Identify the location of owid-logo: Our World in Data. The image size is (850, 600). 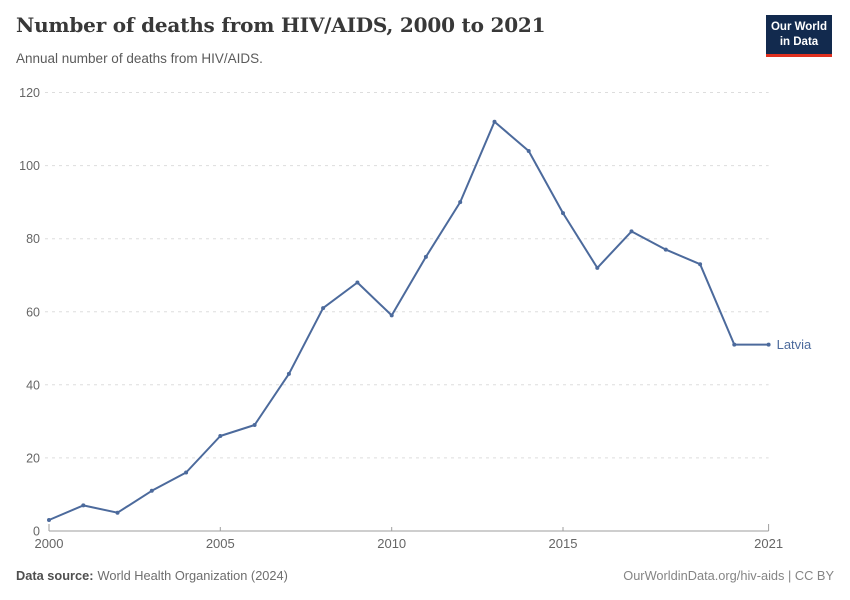
(799, 36).